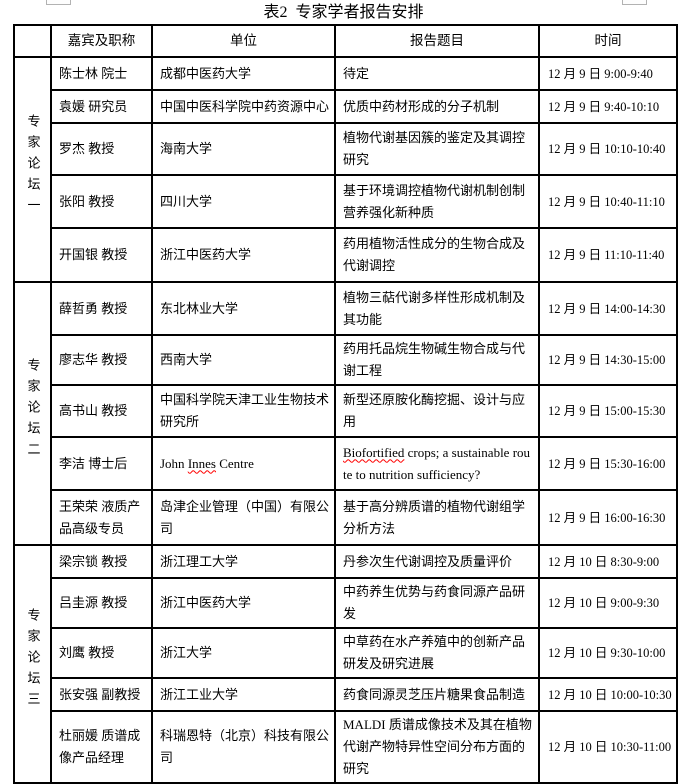 This screenshot has width=687, height=784. Describe the element at coordinates (32, 169) in the screenshot. I see `forum-section-label-1: 专家论坛一` at that location.